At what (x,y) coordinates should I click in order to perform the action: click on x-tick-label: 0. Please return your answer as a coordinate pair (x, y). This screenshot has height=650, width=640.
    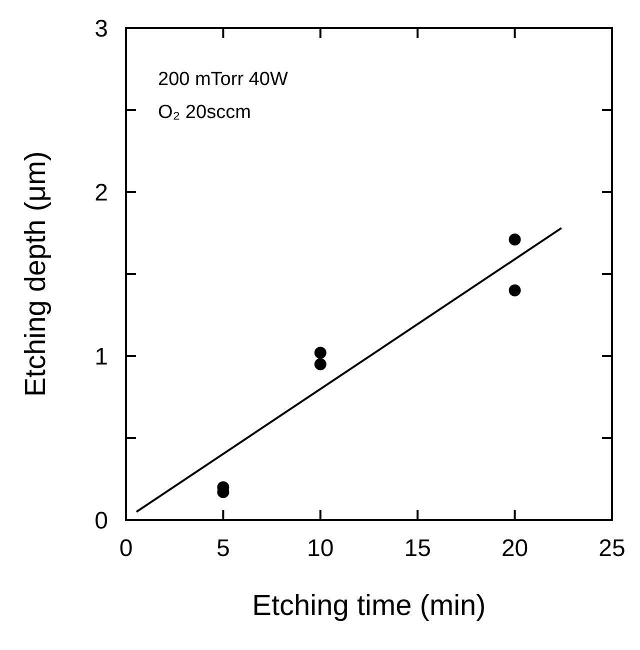
    Looking at the image, I should click on (126, 548).